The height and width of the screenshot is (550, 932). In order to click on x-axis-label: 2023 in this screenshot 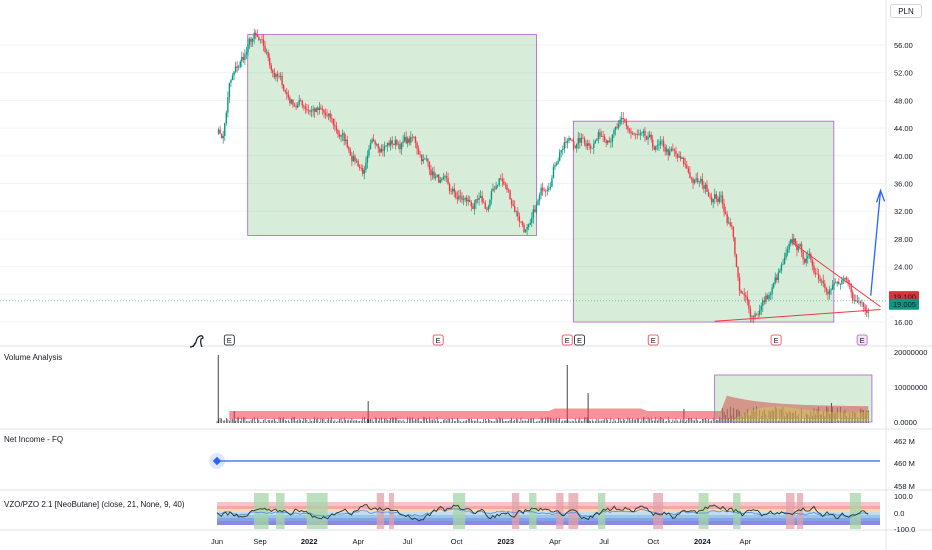, I will do `click(505, 541)`.